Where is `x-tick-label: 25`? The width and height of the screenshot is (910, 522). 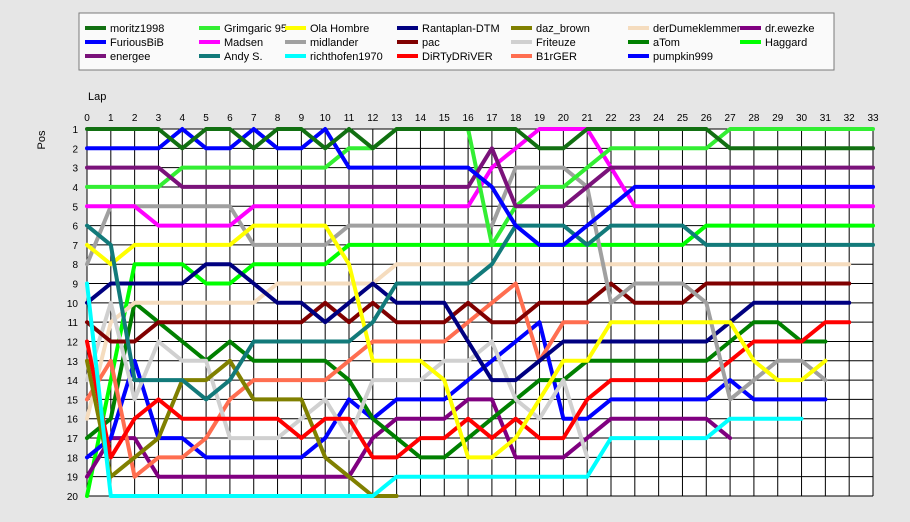 x-tick-label: 25 is located at coordinates (683, 118).